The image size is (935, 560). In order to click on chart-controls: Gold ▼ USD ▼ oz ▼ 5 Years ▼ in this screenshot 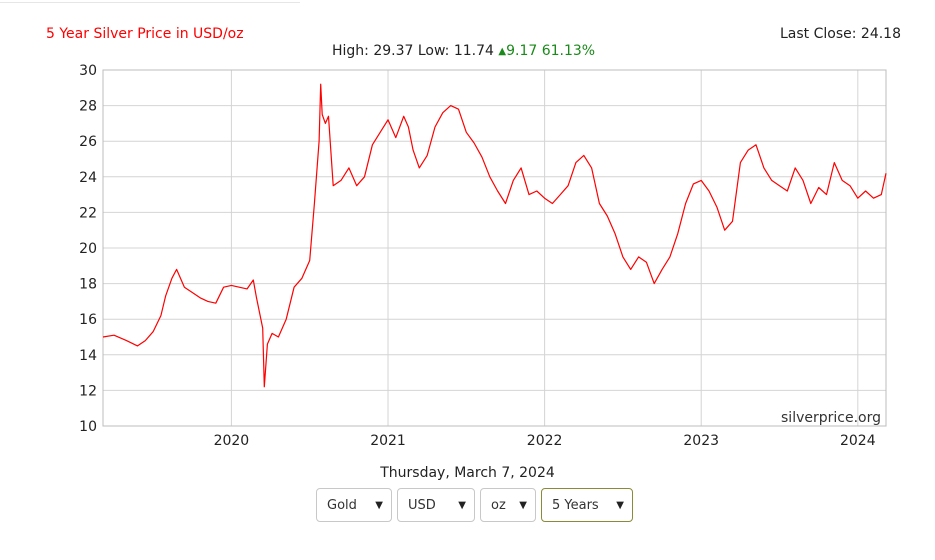, I will do `click(474, 505)`.